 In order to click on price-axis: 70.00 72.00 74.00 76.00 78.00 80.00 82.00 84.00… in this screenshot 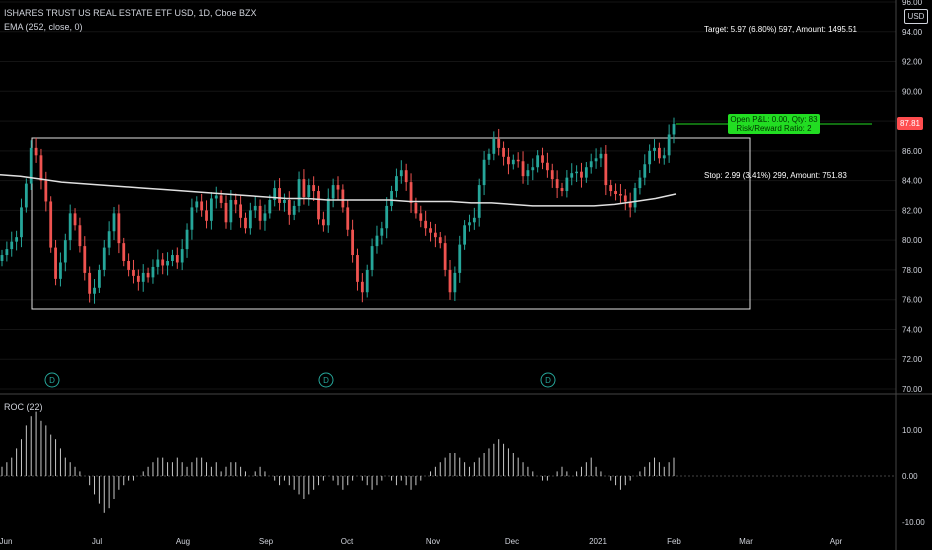, I will do `click(912, 197)`.